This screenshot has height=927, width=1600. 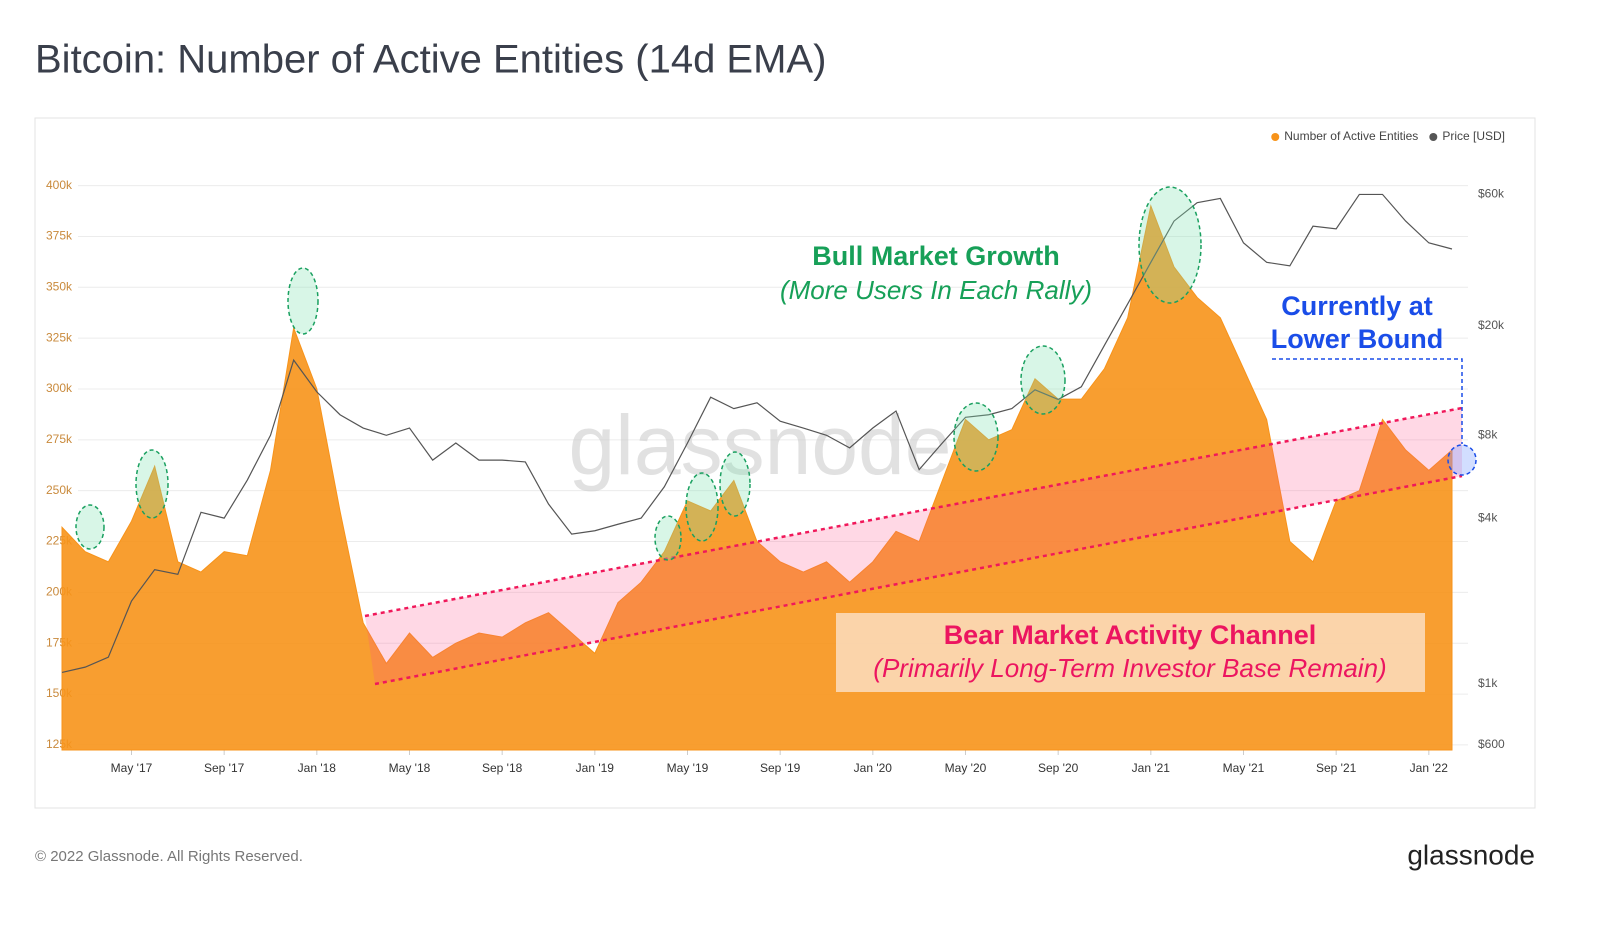 I want to click on x-tick-label: Jan '21, so click(x=1151, y=768).